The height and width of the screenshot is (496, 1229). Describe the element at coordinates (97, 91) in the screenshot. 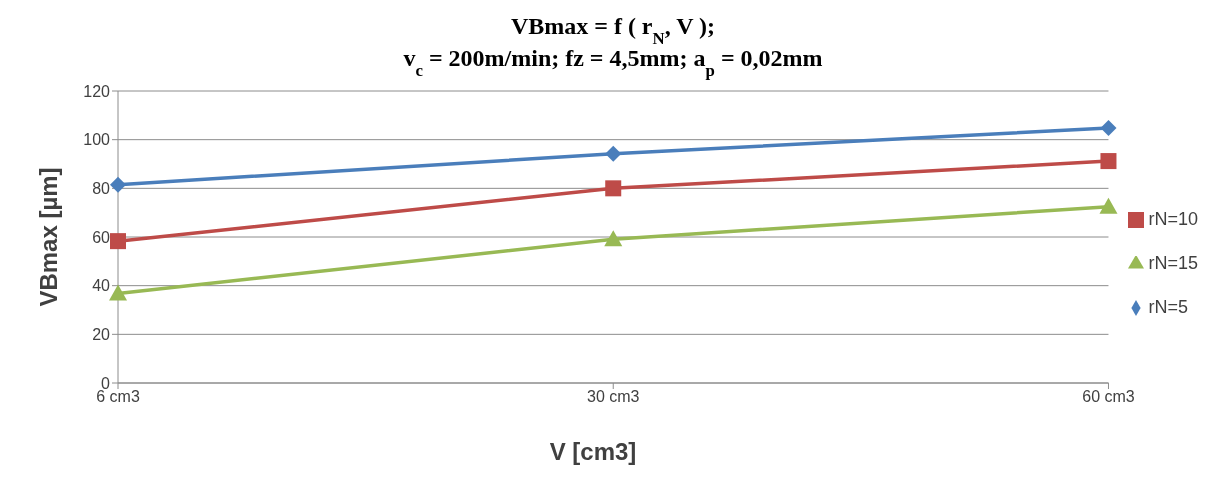

I see `y-tick-label: 120` at that location.